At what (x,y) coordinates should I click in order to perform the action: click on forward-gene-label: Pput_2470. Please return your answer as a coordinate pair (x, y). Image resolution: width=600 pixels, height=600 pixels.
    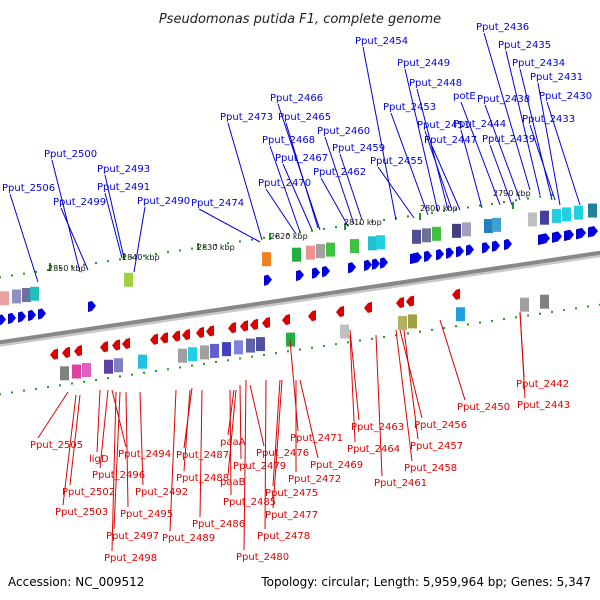
    Looking at the image, I should click on (284, 183).